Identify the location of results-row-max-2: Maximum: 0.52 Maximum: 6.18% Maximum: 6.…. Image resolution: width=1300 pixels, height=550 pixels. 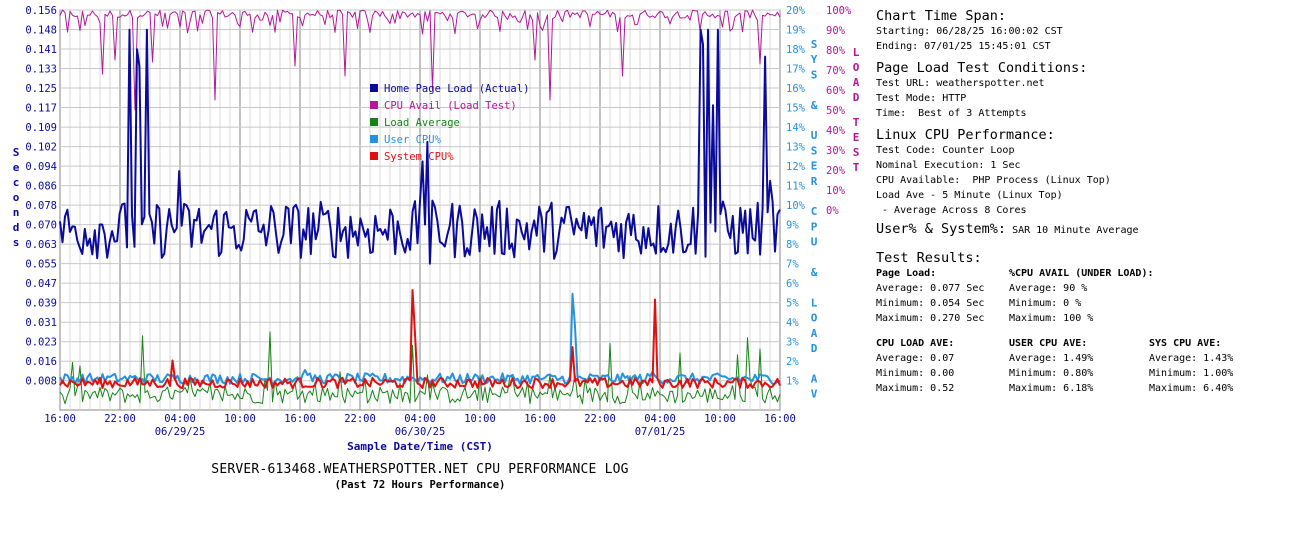
(1086, 388).